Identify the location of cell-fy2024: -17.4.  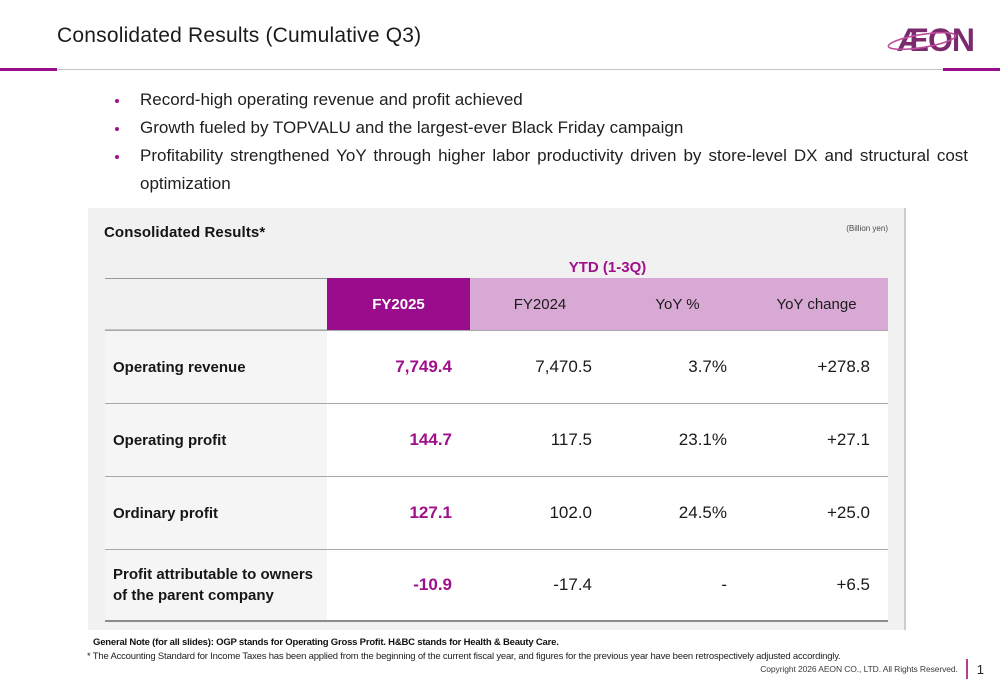
(540, 585).